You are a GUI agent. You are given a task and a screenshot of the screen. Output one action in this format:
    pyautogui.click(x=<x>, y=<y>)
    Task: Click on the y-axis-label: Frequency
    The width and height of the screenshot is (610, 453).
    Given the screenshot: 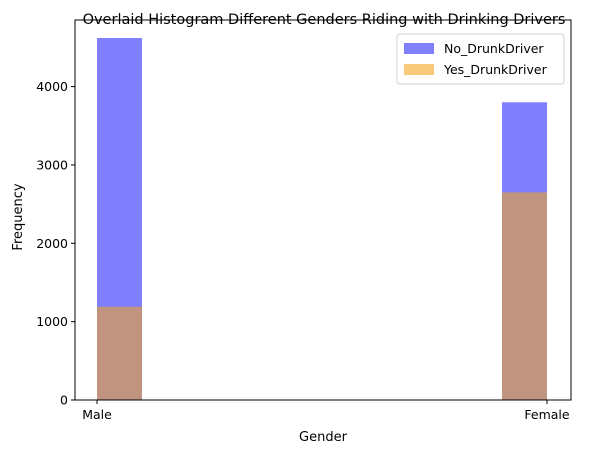 What is the action you would take?
    pyautogui.click(x=18, y=216)
    